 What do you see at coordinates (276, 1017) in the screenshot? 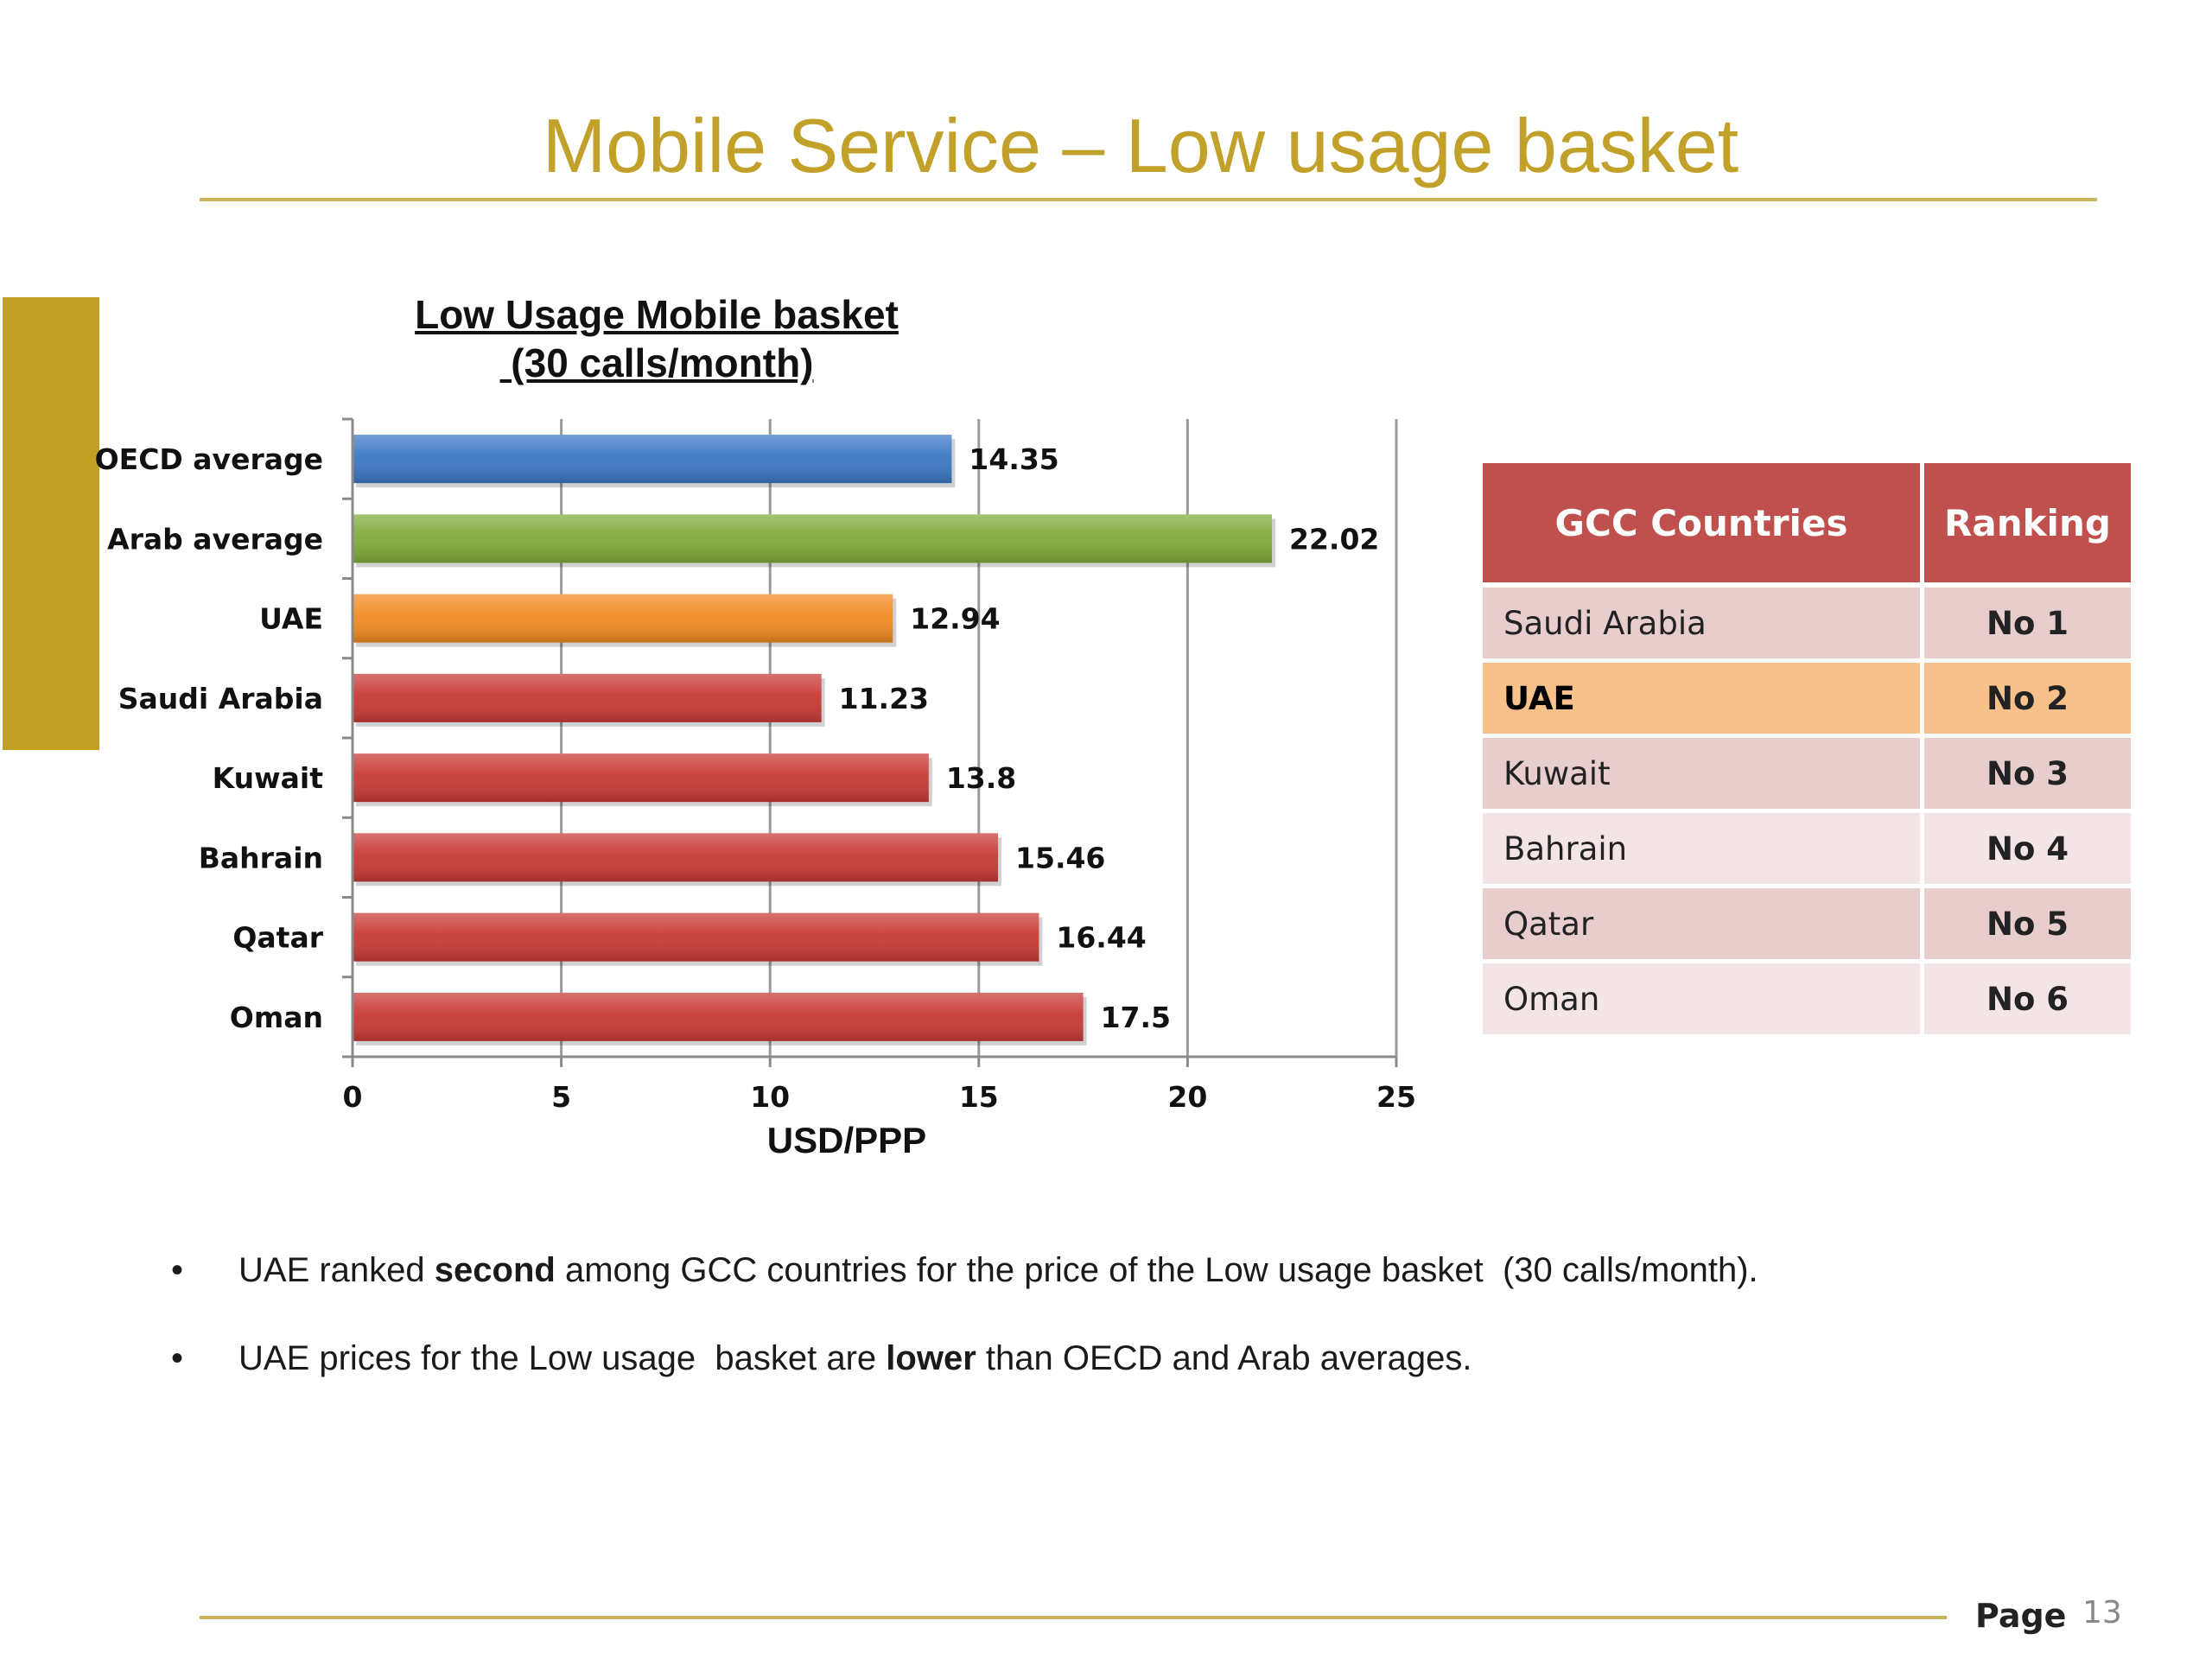
I see `category-label: Oman` at bounding box center [276, 1017].